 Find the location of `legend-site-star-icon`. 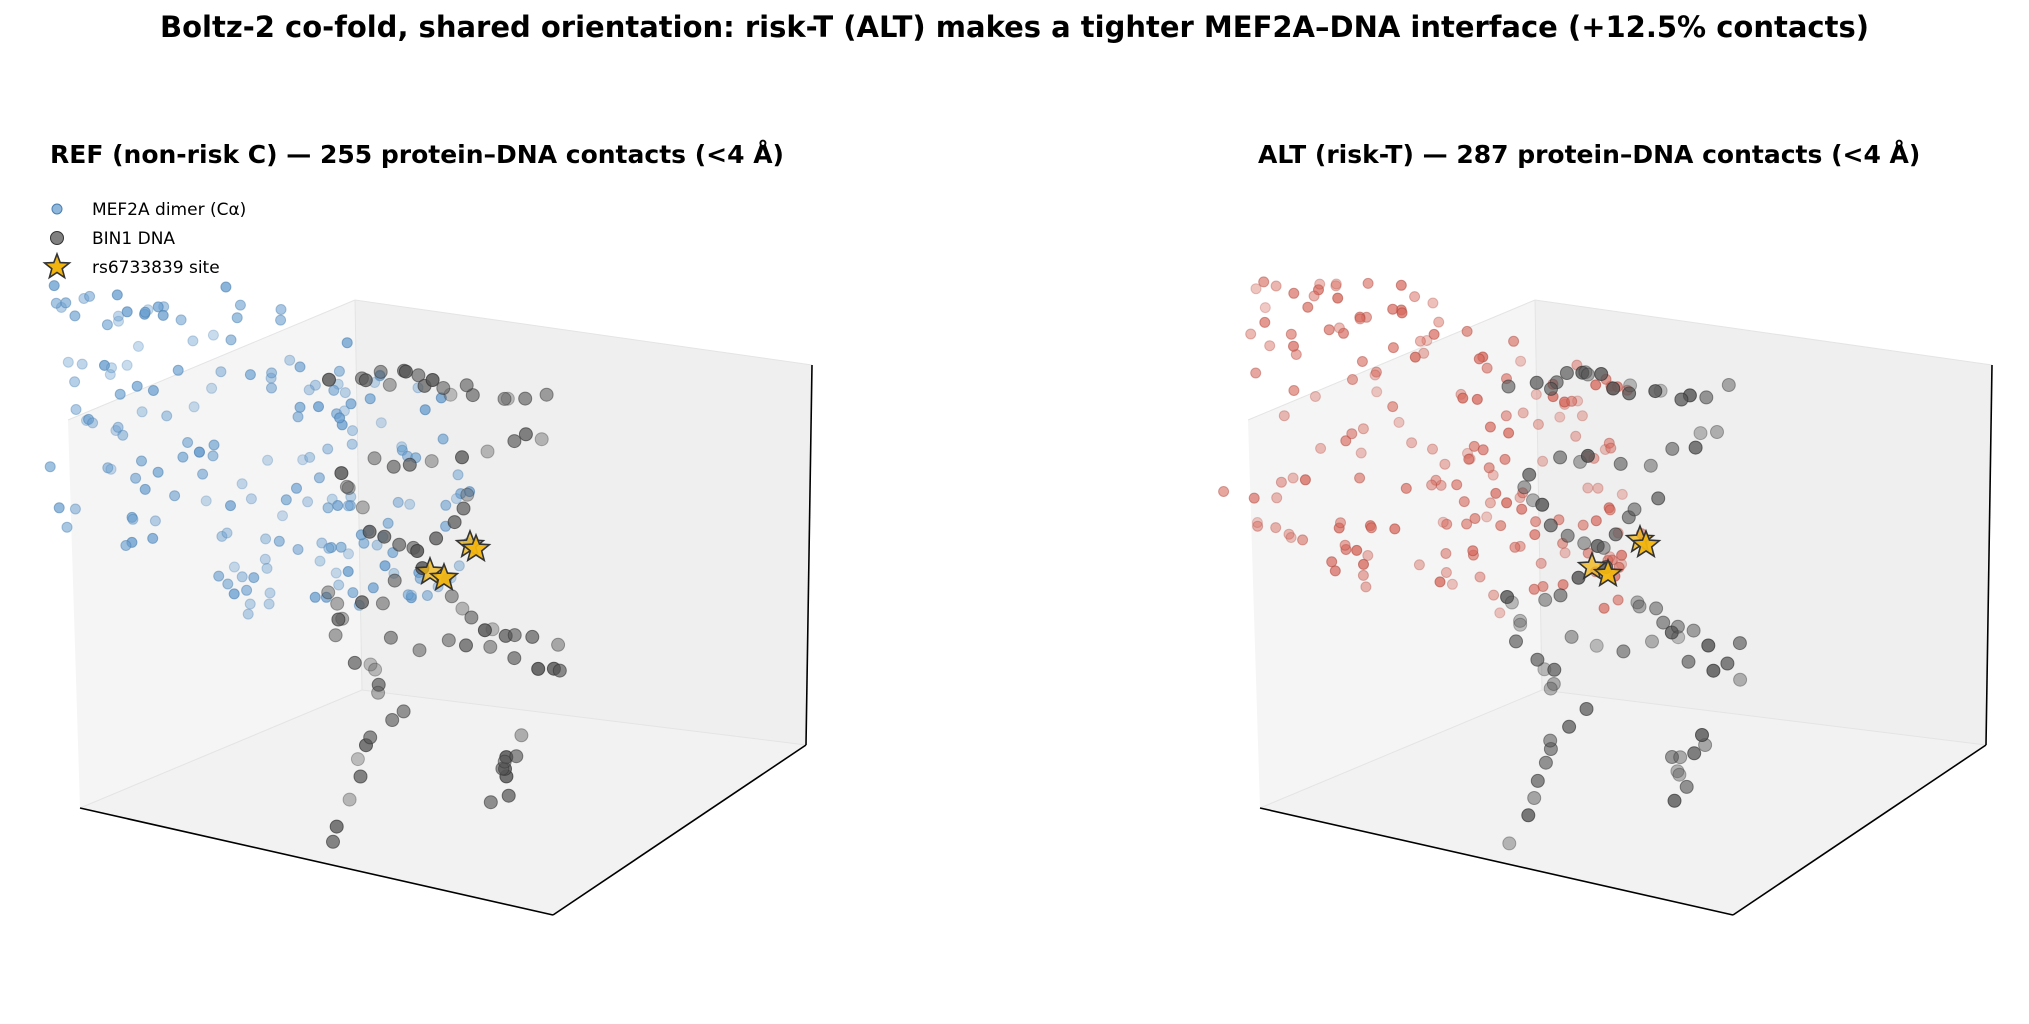

legend-site-star-icon is located at coordinates (57, 265).